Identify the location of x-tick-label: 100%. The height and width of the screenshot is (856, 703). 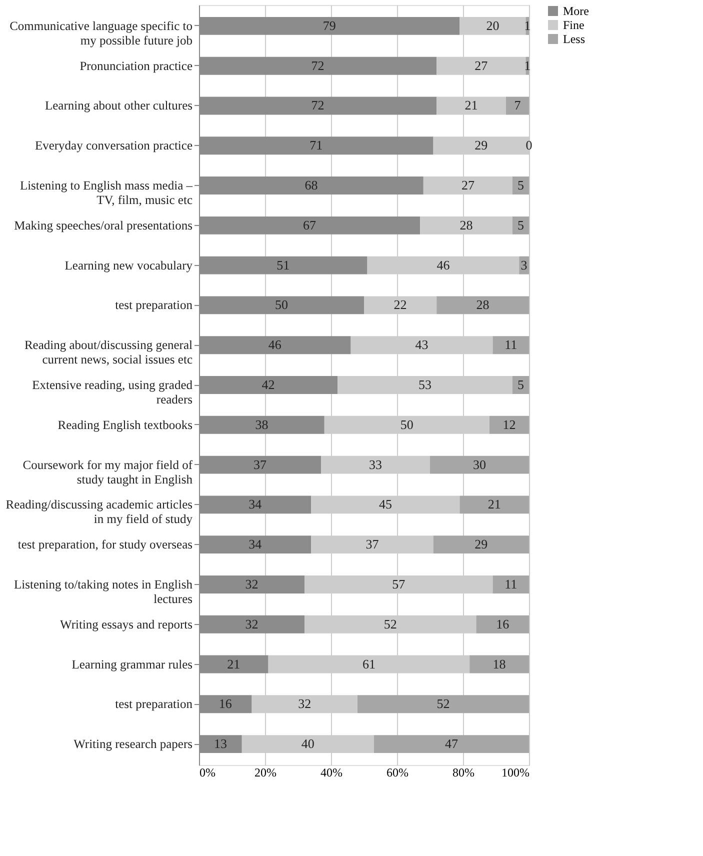
(516, 773).